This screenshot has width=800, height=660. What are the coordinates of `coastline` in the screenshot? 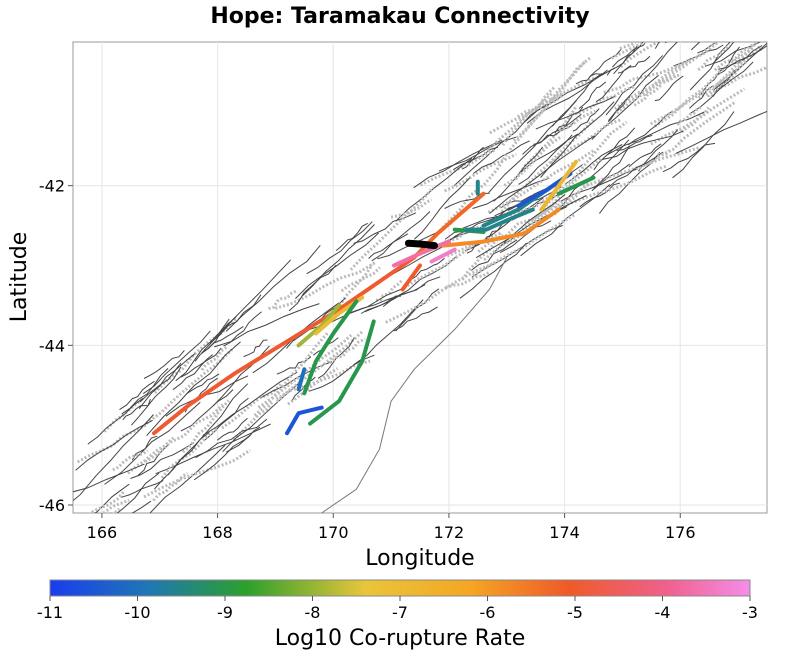 It's located at (414, 385).